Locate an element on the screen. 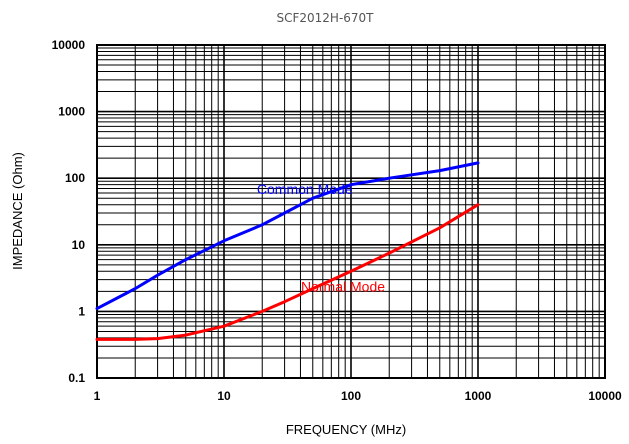 This screenshot has width=629, height=444. y-axis-label: IMPEDANCE (Ohm) is located at coordinates (17, 211).